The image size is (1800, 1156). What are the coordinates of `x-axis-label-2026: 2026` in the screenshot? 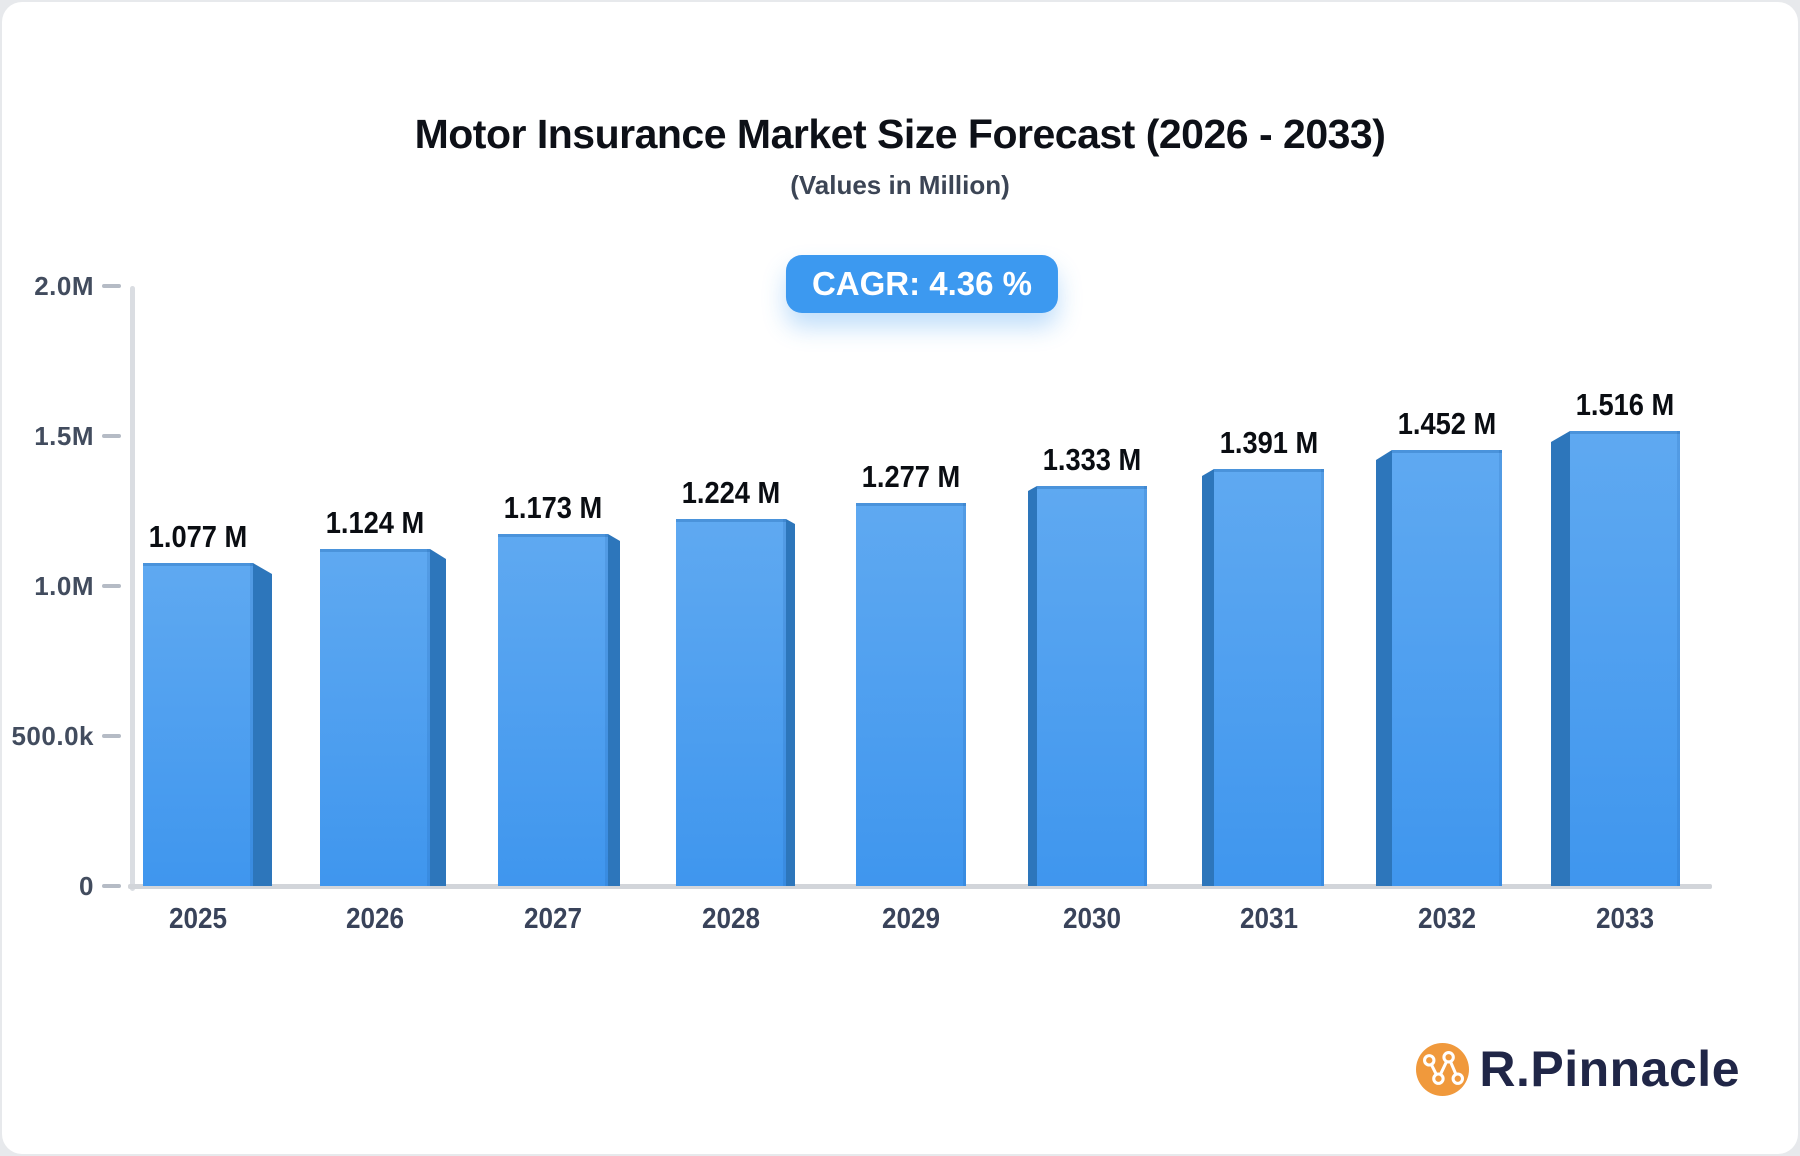 It's located at (375, 919).